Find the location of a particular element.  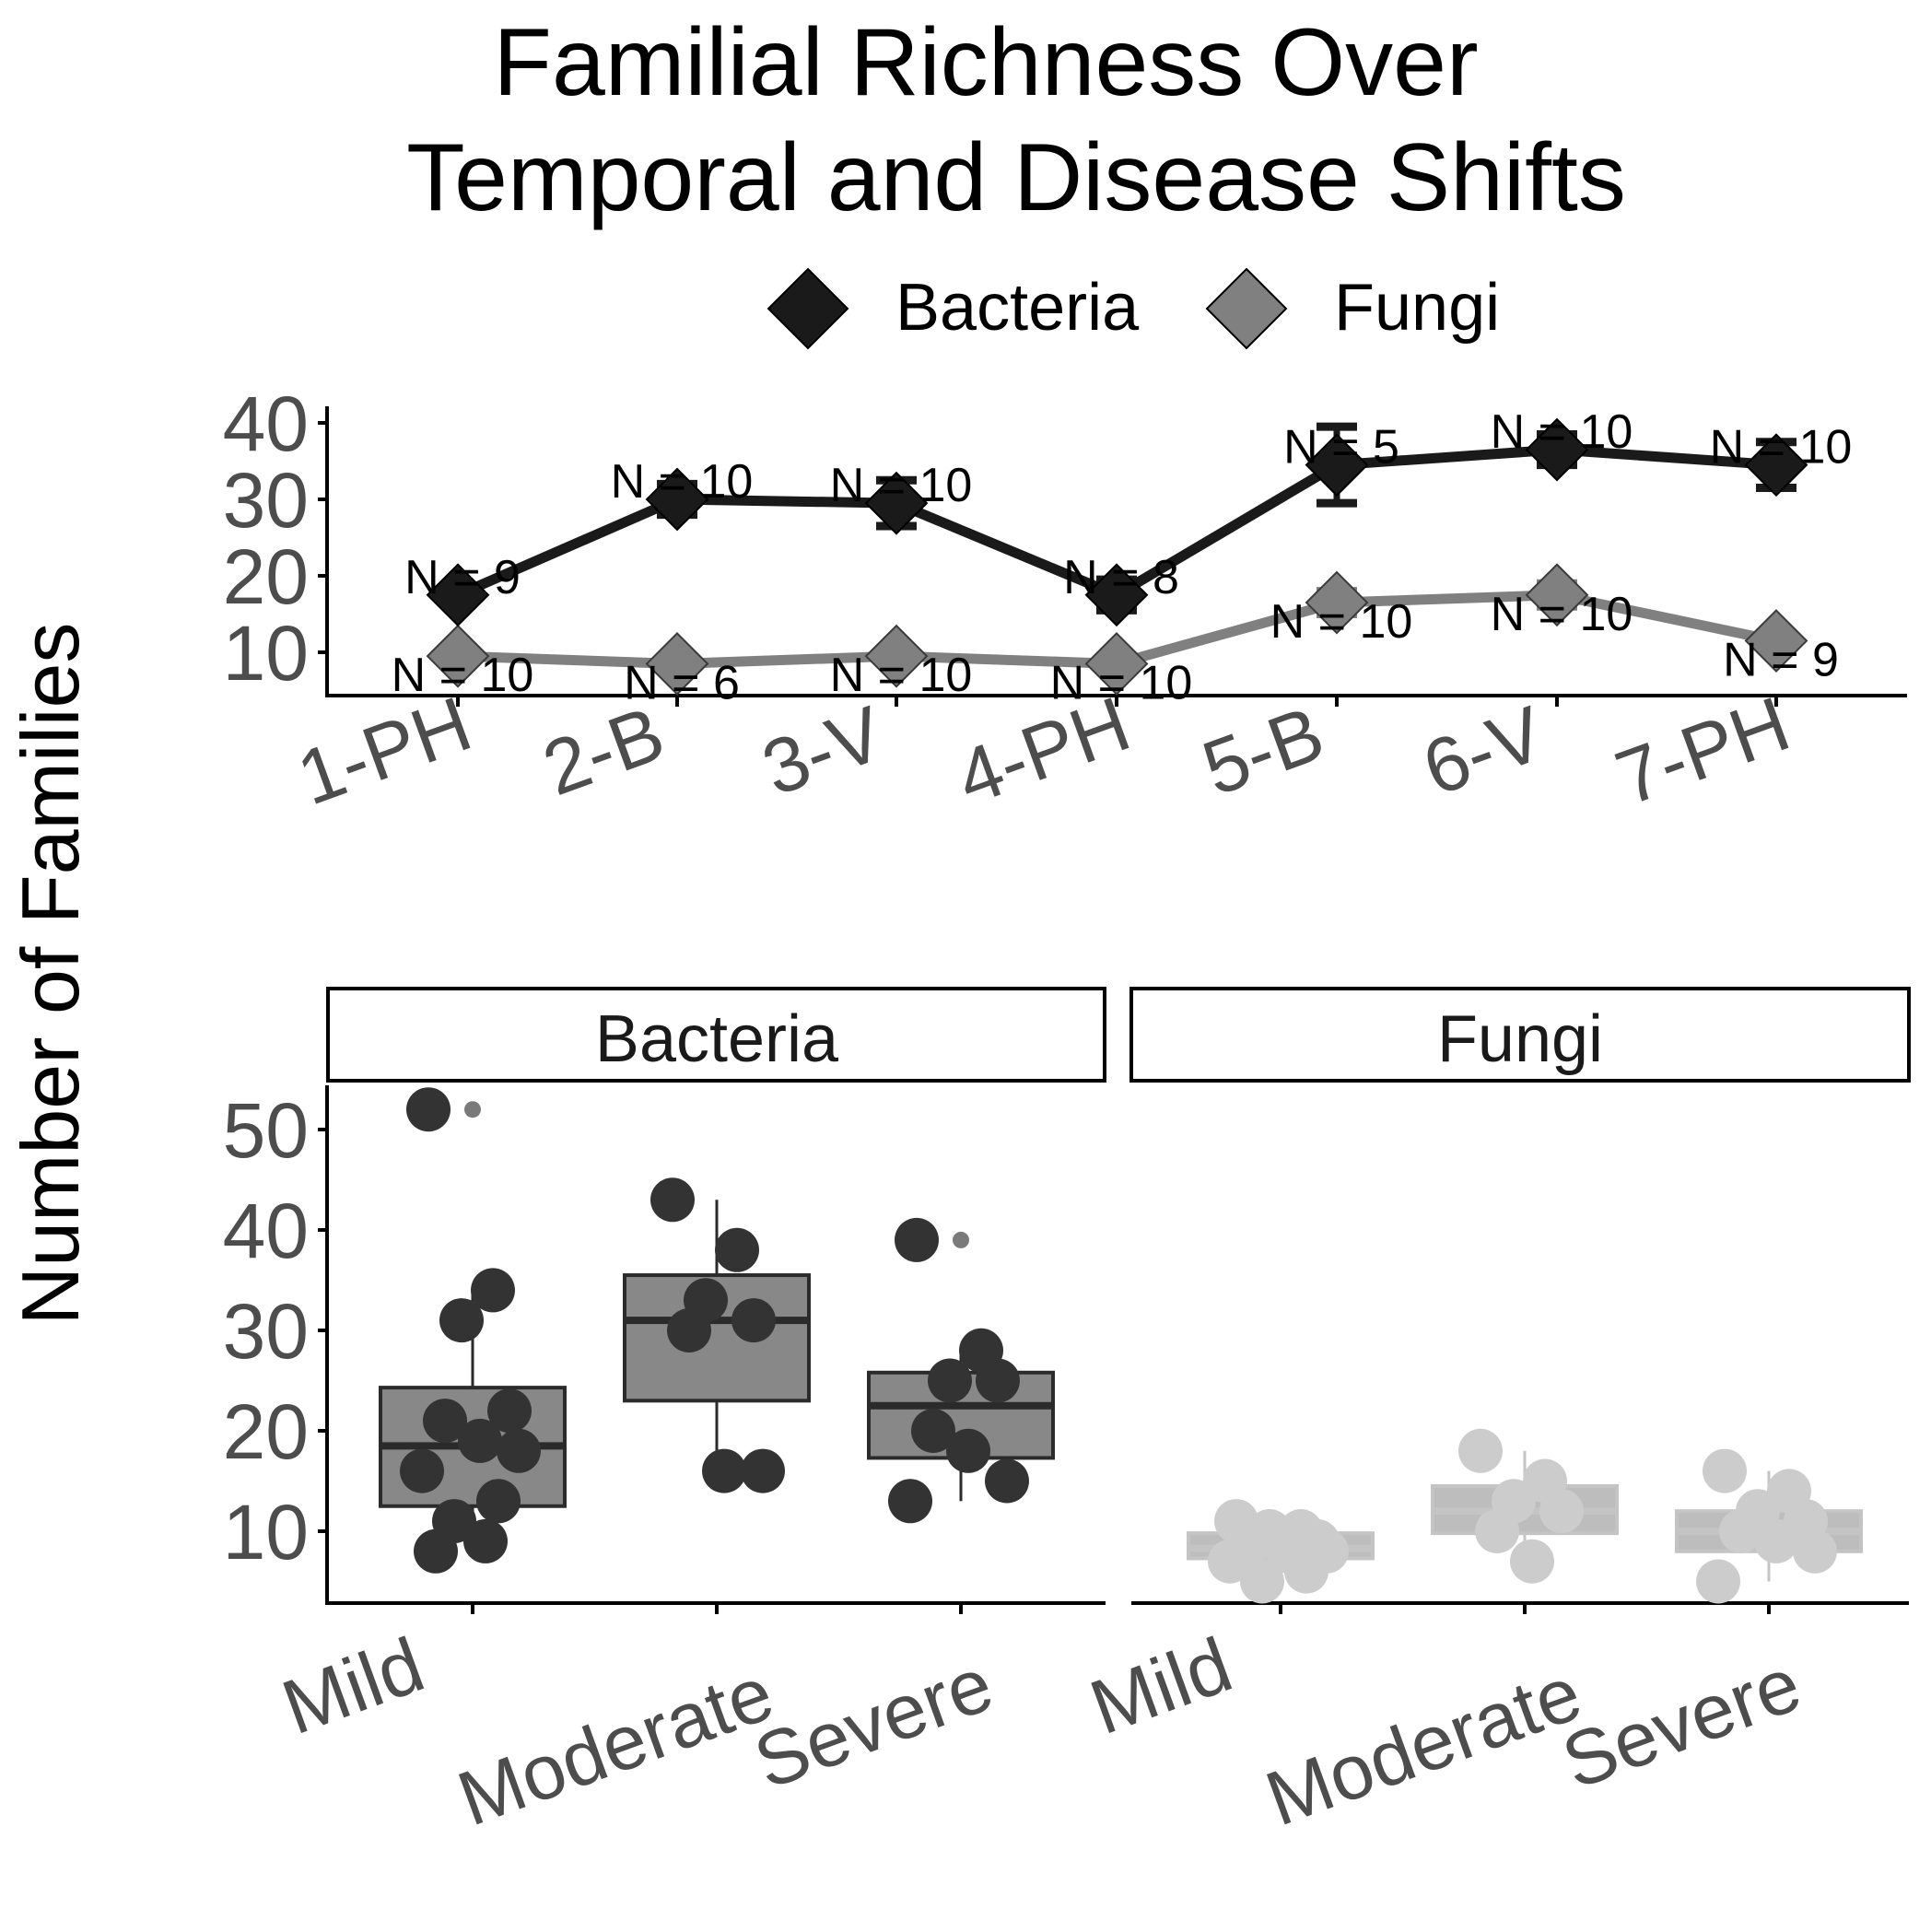

top-x-tick-label: 6-V is located at coordinates (1483, 750).